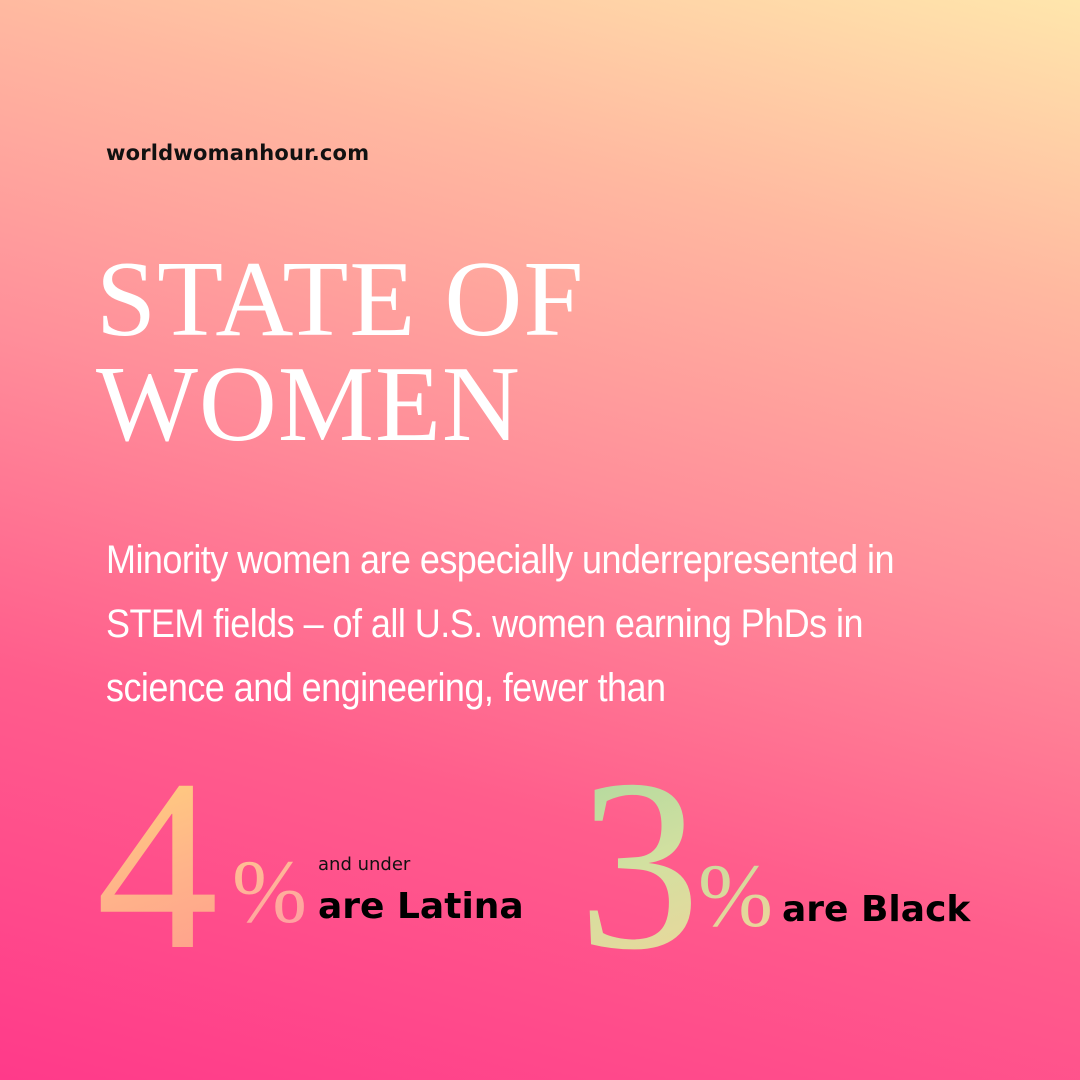 Image resolution: width=1080 pixels, height=1080 pixels. Describe the element at coordinates (364, 864) in the screenshot. I see `stat-latina-prefix: and under` at that location.